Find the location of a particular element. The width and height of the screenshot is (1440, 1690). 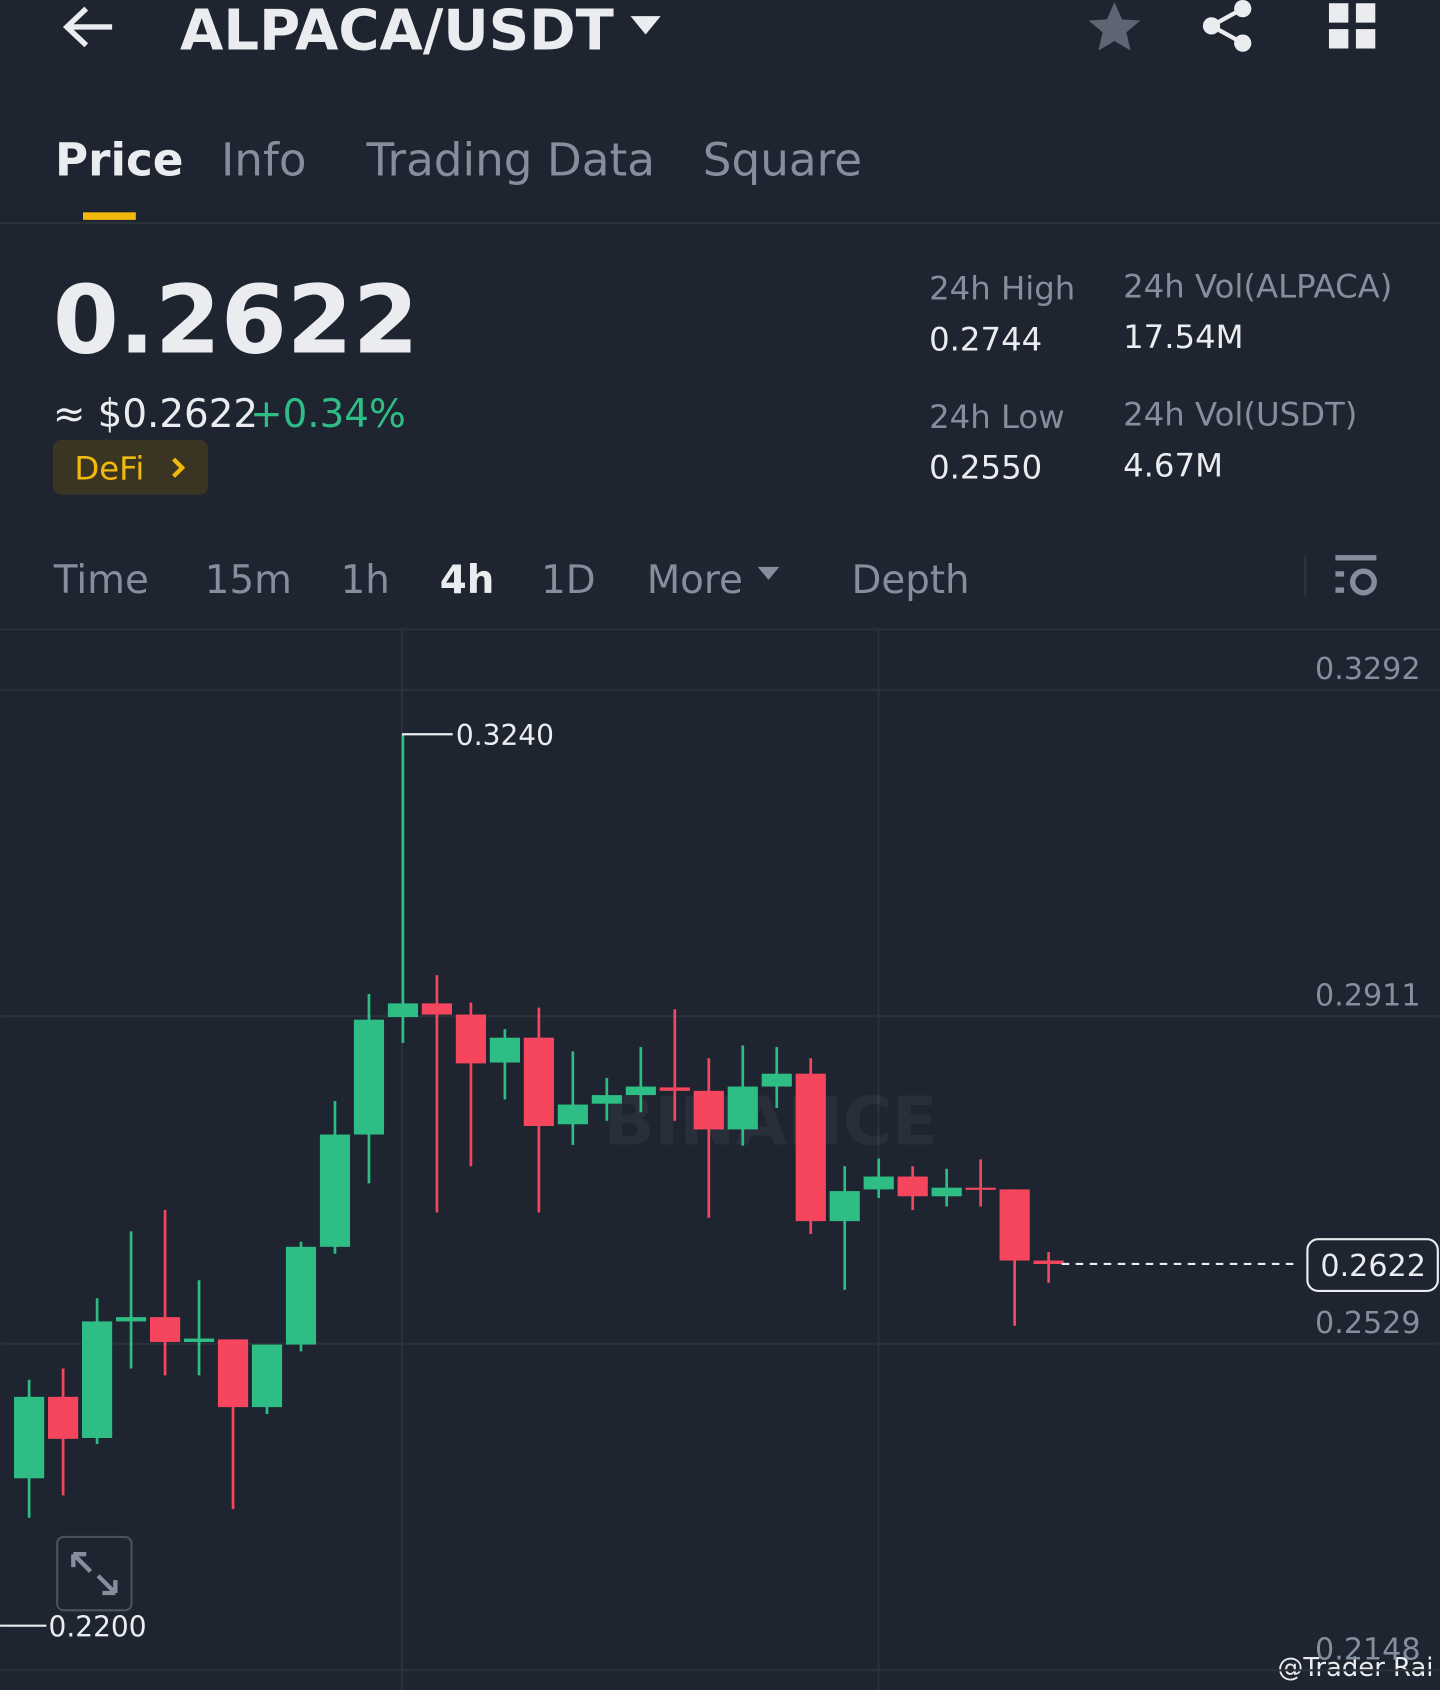

timeframe: 1D is located at coordinates (568, 580).